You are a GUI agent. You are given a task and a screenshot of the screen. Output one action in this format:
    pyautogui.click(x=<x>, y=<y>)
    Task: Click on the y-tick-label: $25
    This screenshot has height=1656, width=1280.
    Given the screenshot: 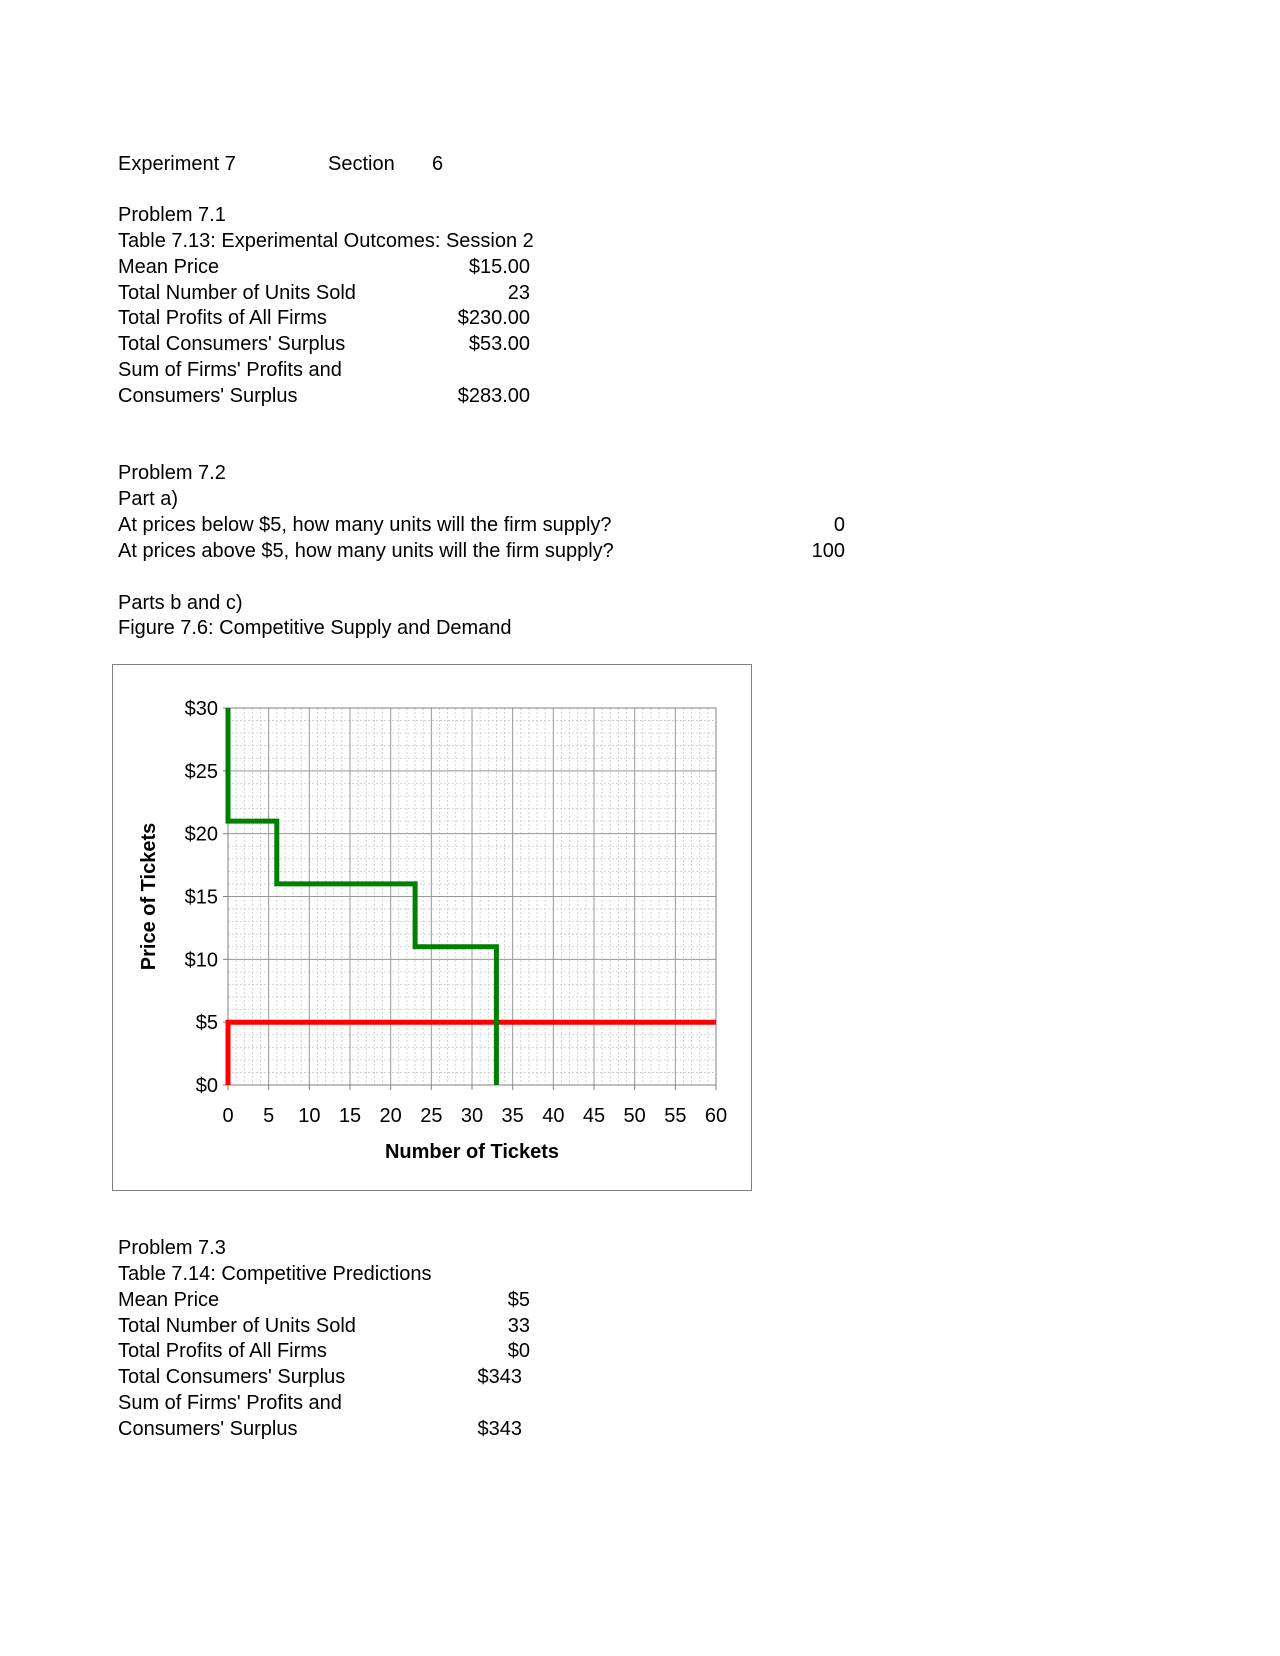 What is the action you would take?
    pyautogui.click(x=201, y=772)
    